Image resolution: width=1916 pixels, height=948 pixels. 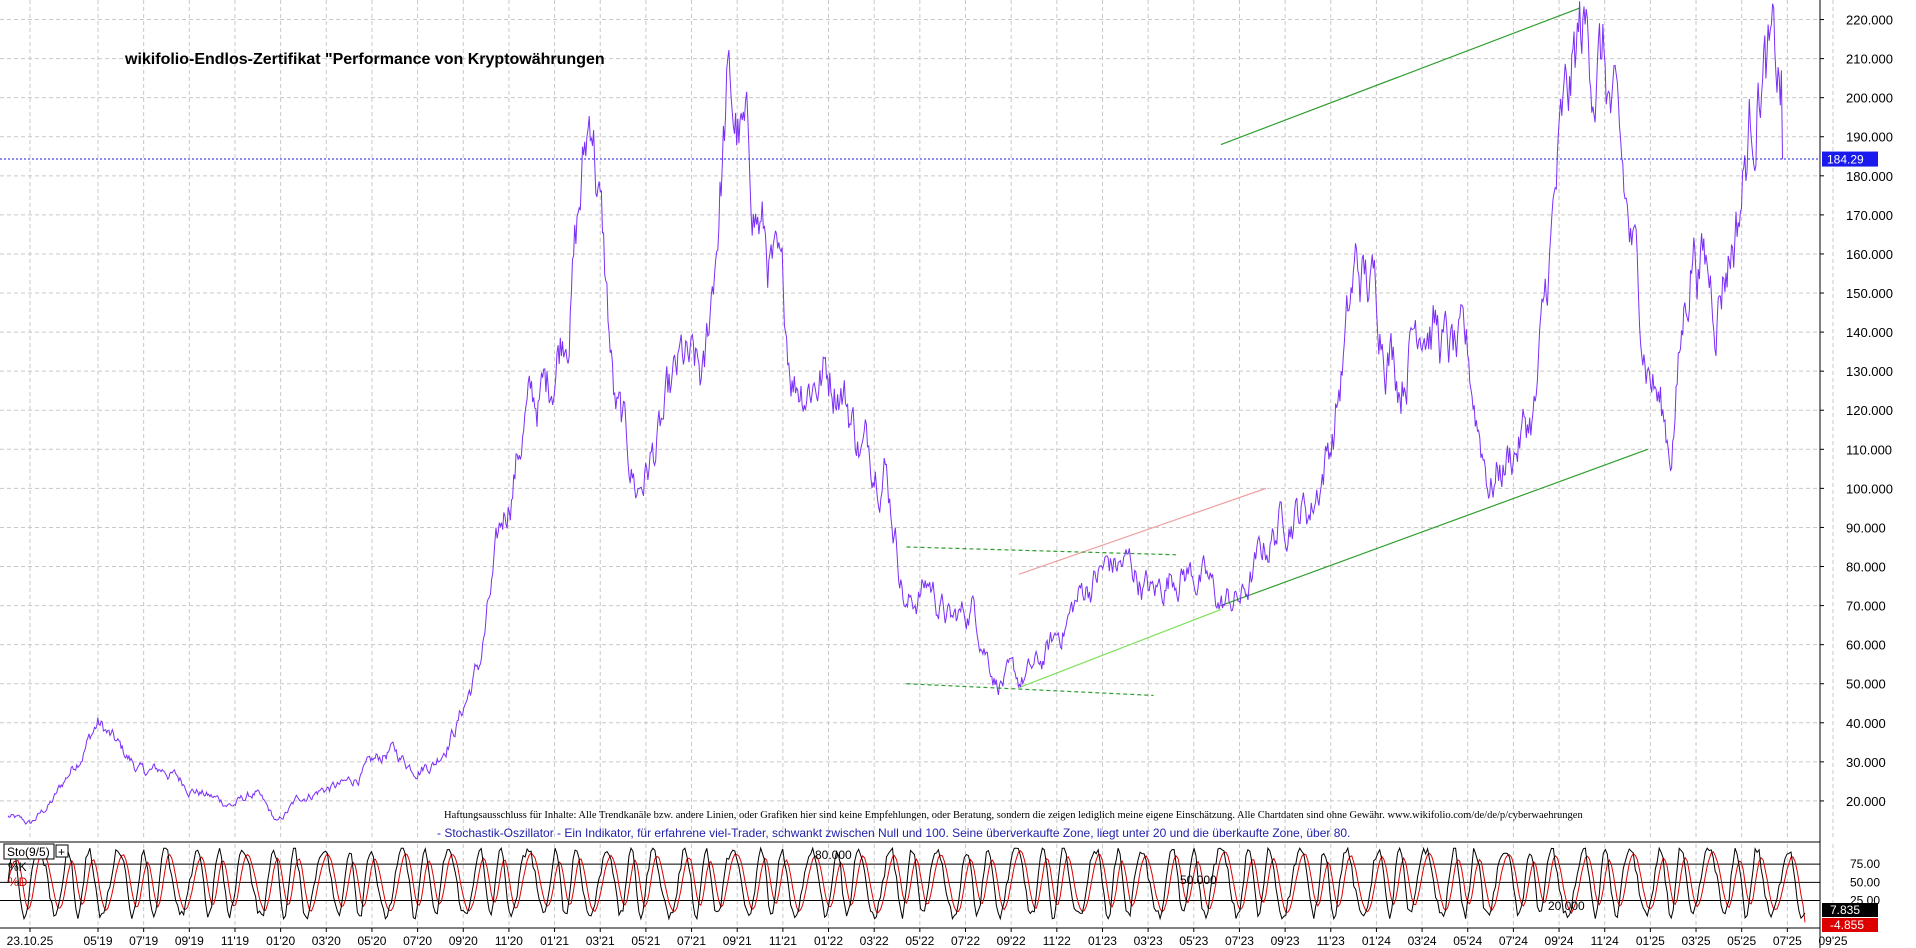 What do you see at coordinates (1696, 941) in the screenshot?
I see `x-tick-label: 03'25` at bounding box center [1696, 941].